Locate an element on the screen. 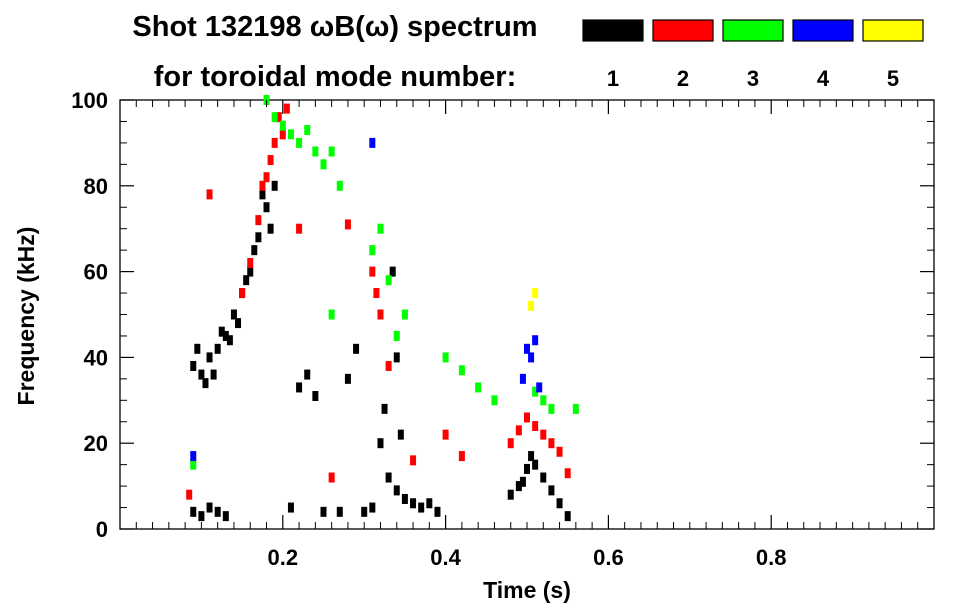 The image size is (963, 615). legend: 1 2 3 4 5 is located at coordinates (753, 55).